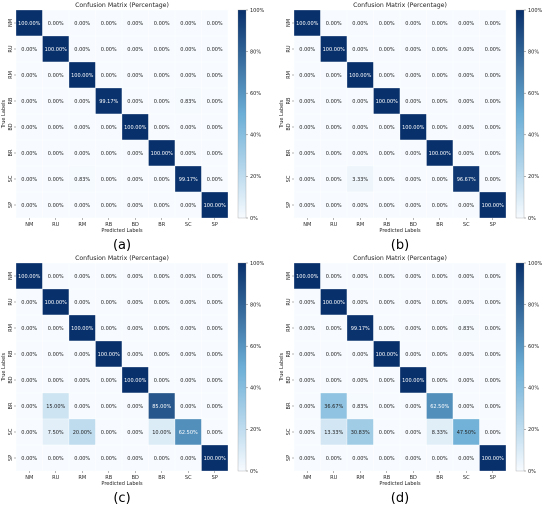  I want to click on cell-value-label: 0.83%, so click(360, 407).